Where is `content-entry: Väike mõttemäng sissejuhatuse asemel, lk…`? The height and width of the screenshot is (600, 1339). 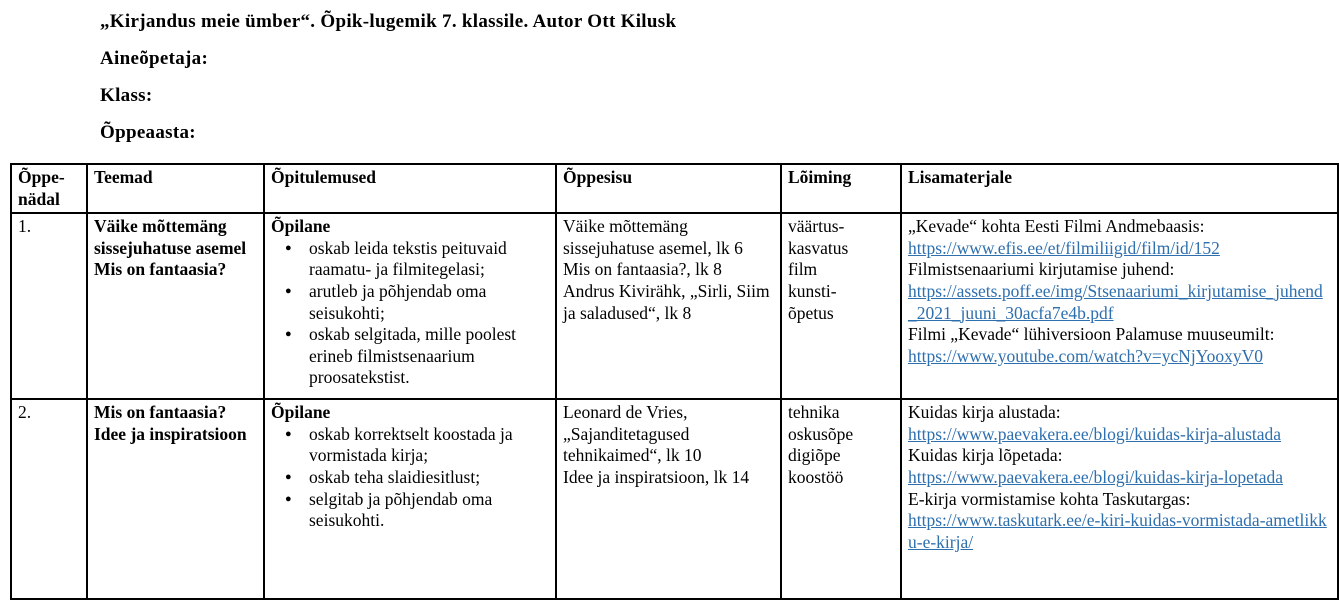 content-entry: Väike mõttemäng sissejuhatuse asemel, lk… is located at coordinates (653, 237).